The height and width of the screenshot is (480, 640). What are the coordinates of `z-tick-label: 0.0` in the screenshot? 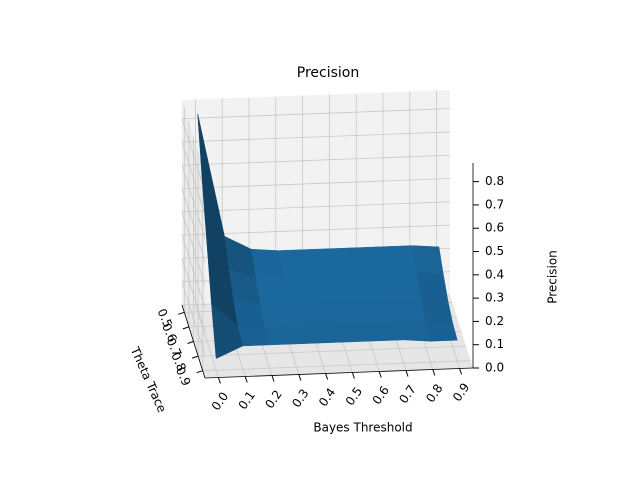 It's located at (494, 368).